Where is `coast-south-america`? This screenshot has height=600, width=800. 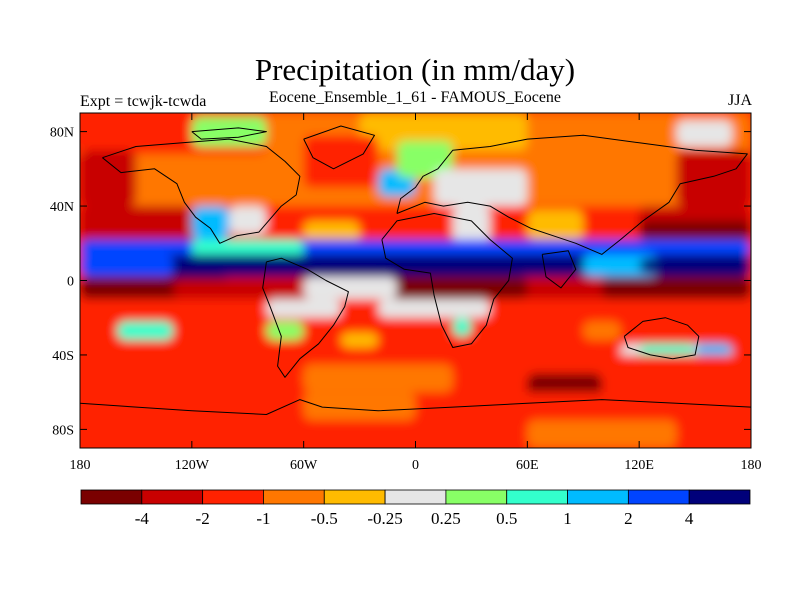 coast-south-america is located at coordinates (305, 317).